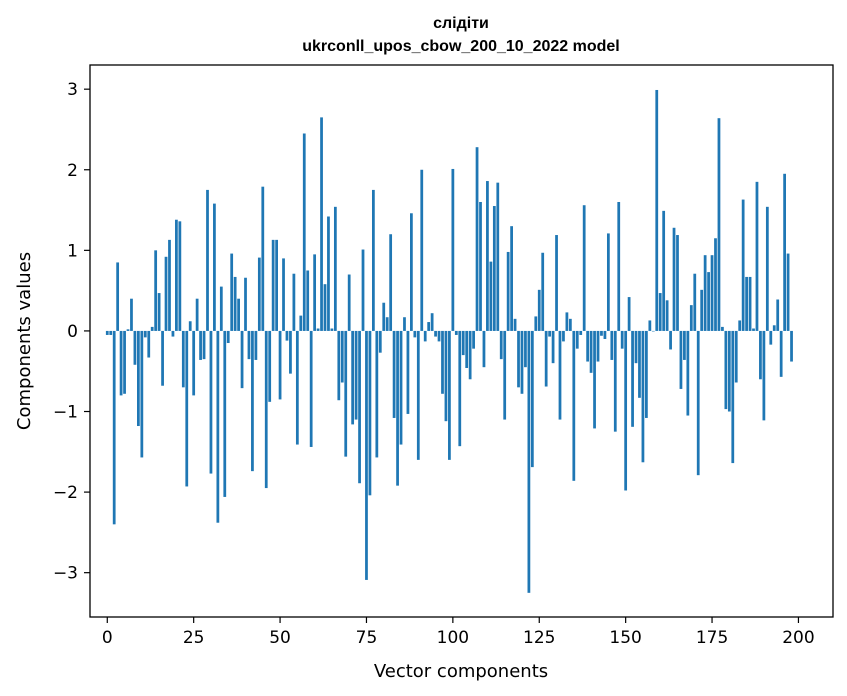 The height and width of the screenshot is (696, 847). Describe the element at coordinates (24, 341) in the screenshot. I see `y-axis-label: Components values` at that location.